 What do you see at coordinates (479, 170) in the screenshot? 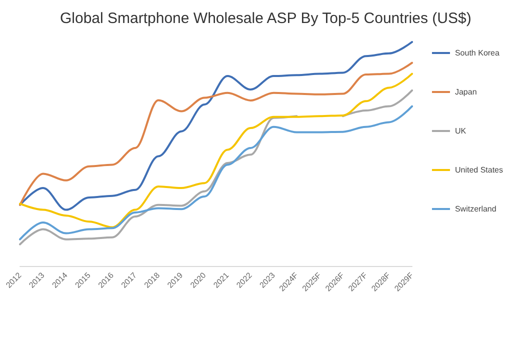
I see `legend-label: United States` at bounding box center [479, 170].